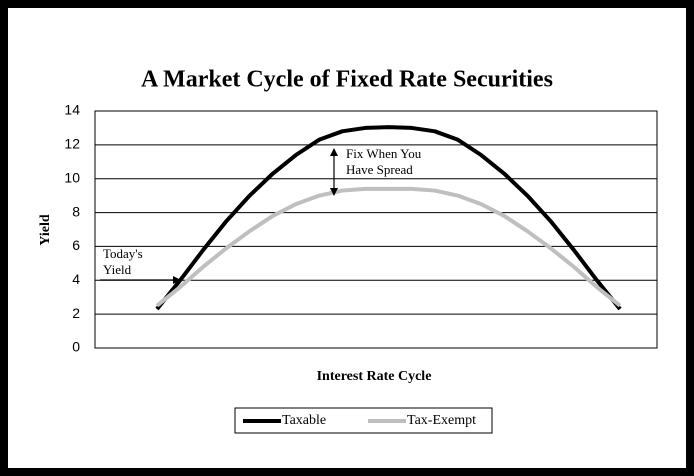 The width and height of the screenshot is (694, 476). What do you see at coordinates (72, 110) in the screenshot?
I see `y-tick-label: 14` at bounding box center [72, 110].